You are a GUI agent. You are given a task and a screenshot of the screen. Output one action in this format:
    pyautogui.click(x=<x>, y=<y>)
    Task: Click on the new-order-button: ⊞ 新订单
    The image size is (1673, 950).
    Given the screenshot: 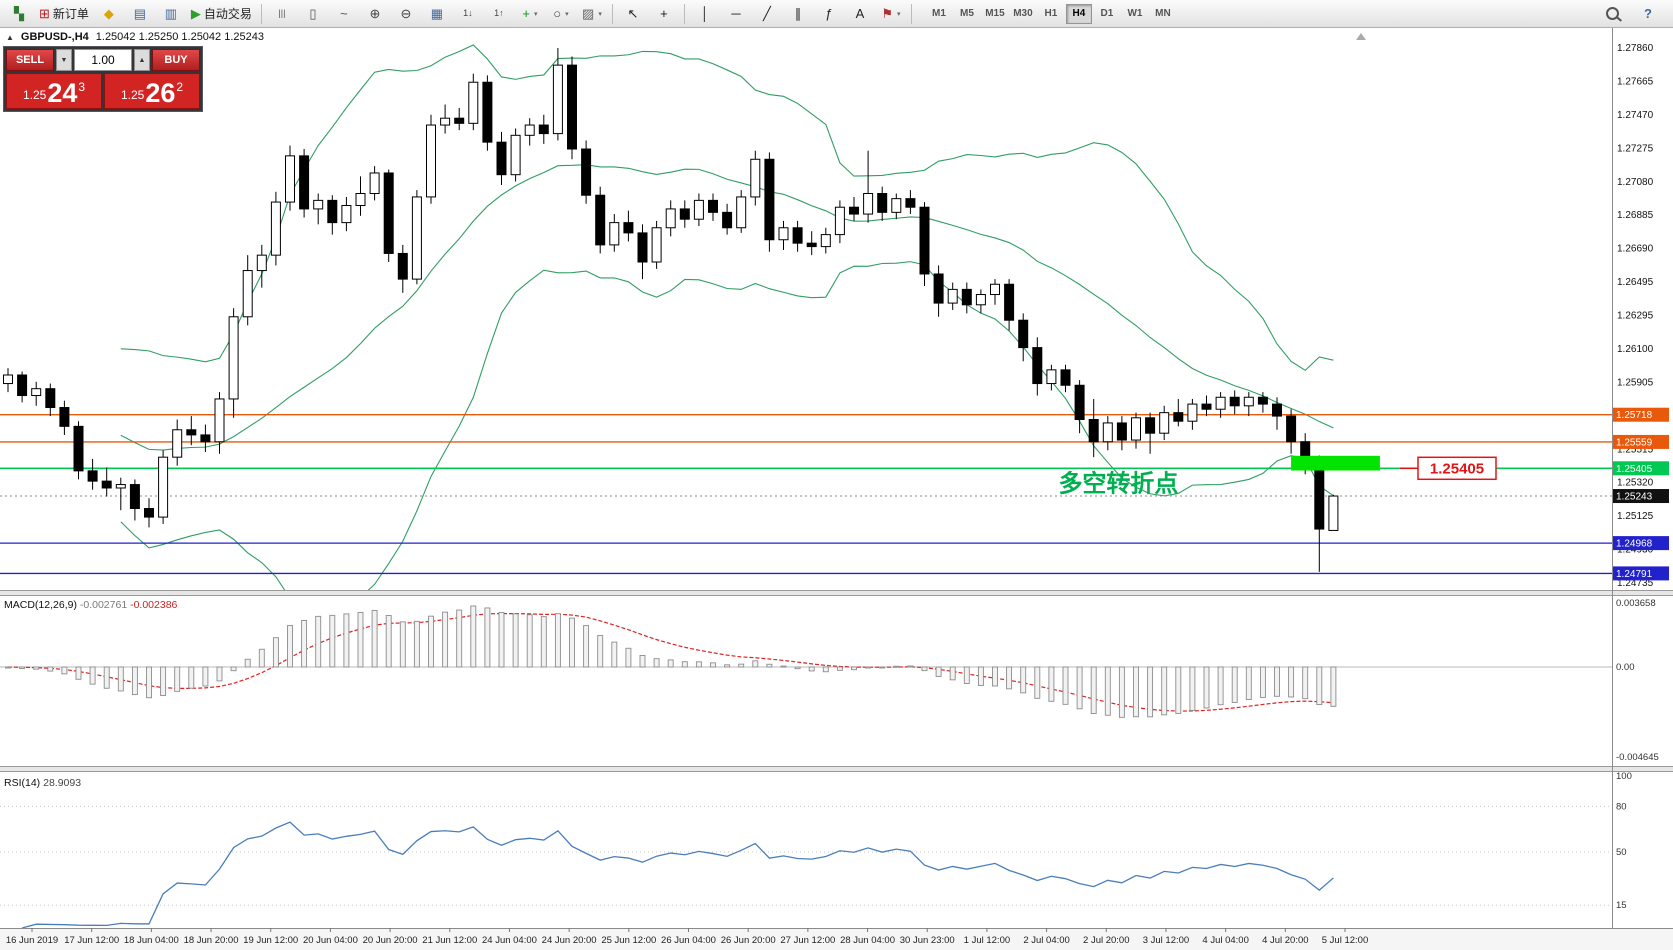 What is the action you would take?
    pyautogui.click(x=64, y=14)
    